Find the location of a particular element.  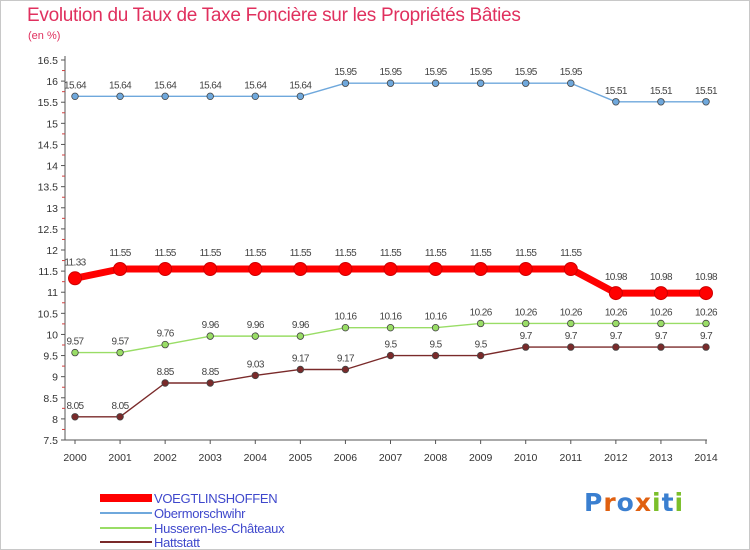

x-tick-label: 2000 is located at coordinates (75, 458).